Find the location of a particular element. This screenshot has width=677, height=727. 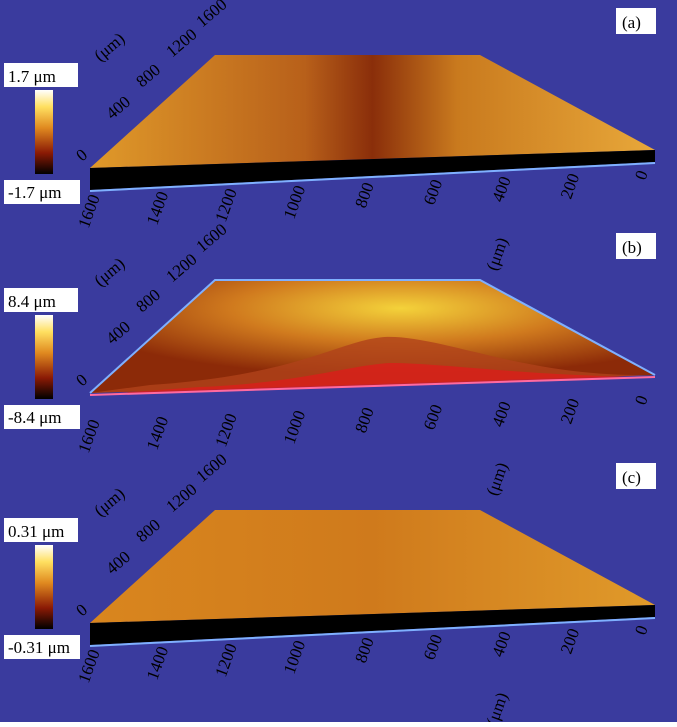

panel-label: (b) is located at coordinates (632, 247).